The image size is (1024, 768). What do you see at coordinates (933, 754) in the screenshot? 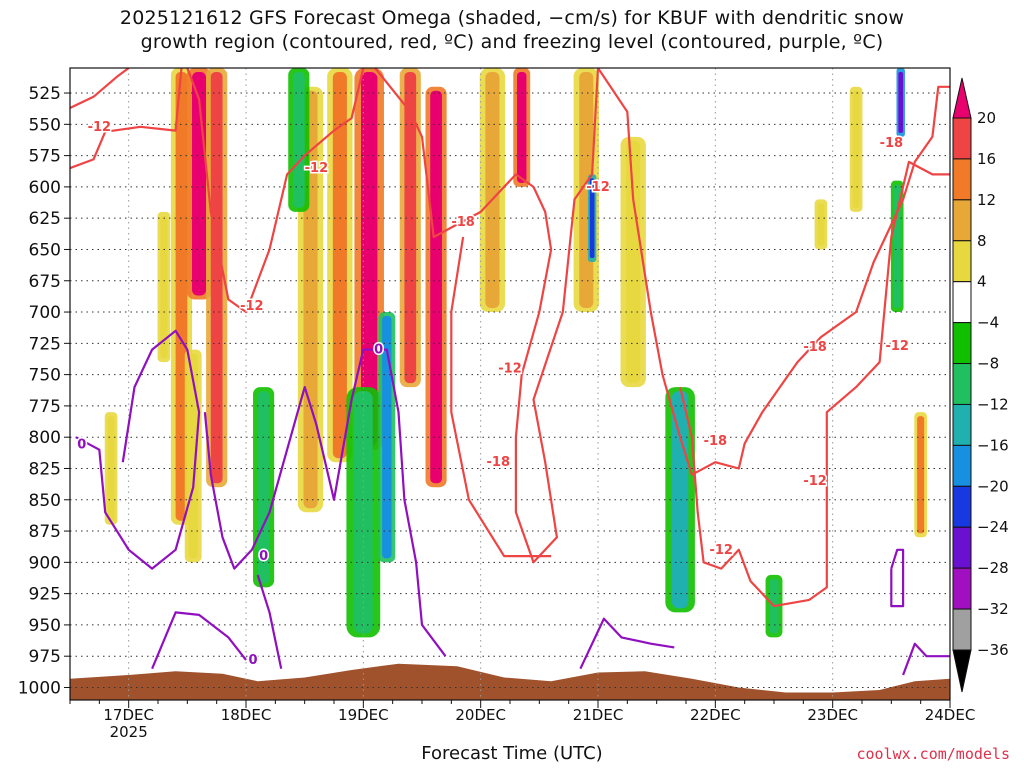
I see `source-credit: coolwx.com/models` at bounding box center [933, 754].